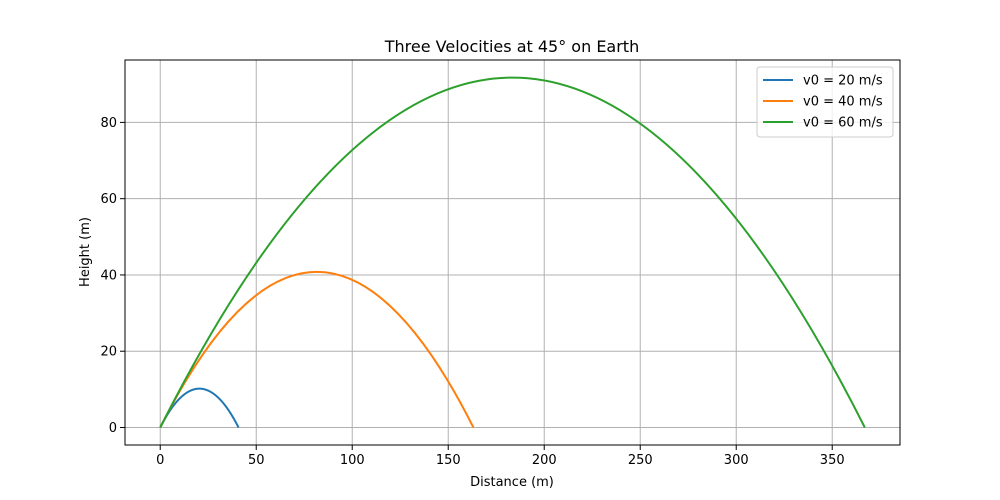 The width and height of the screenshot is (1000, 500). I want to click on x-tick-label: 250, so click(640, 460).